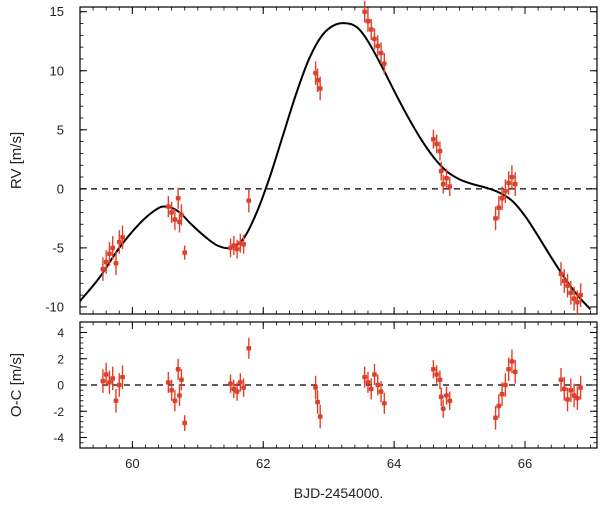 This screenshot has width=600, height=514. I want to click on y-tick-label: -5, so click(58, 247).